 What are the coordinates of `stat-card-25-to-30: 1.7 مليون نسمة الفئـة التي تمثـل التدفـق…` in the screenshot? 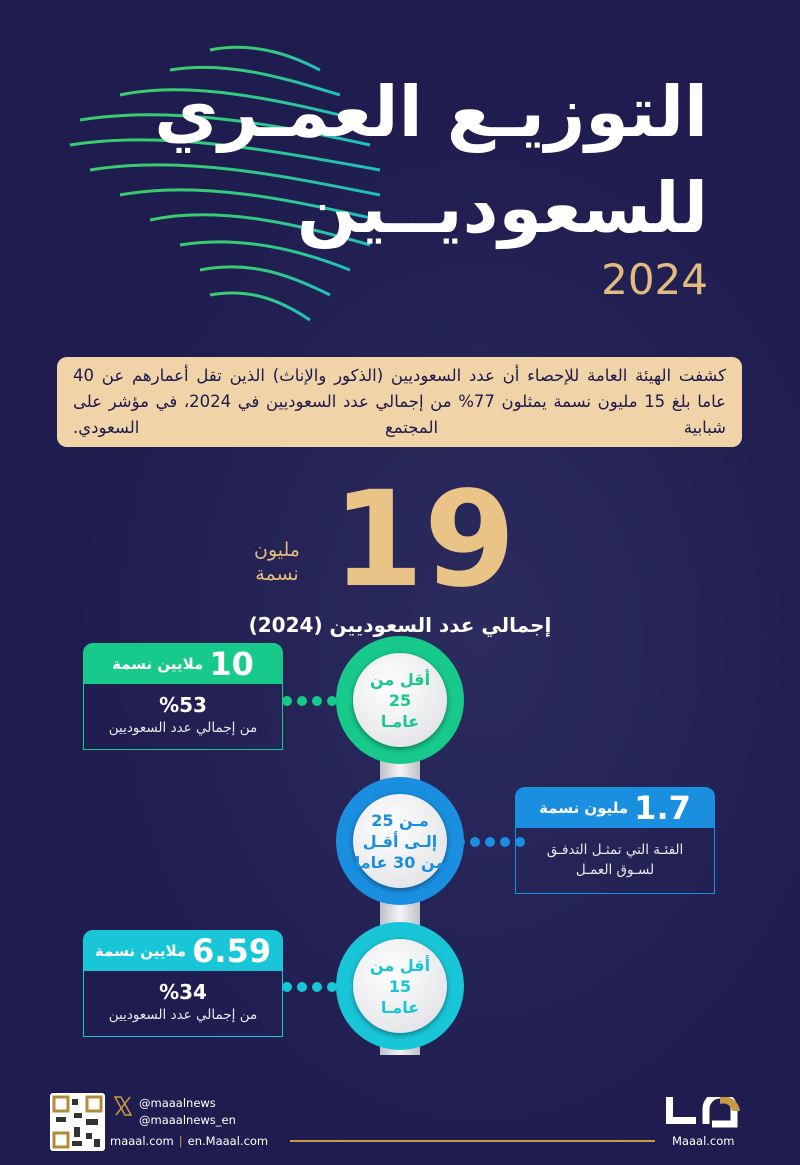 It's located at (615, 840).